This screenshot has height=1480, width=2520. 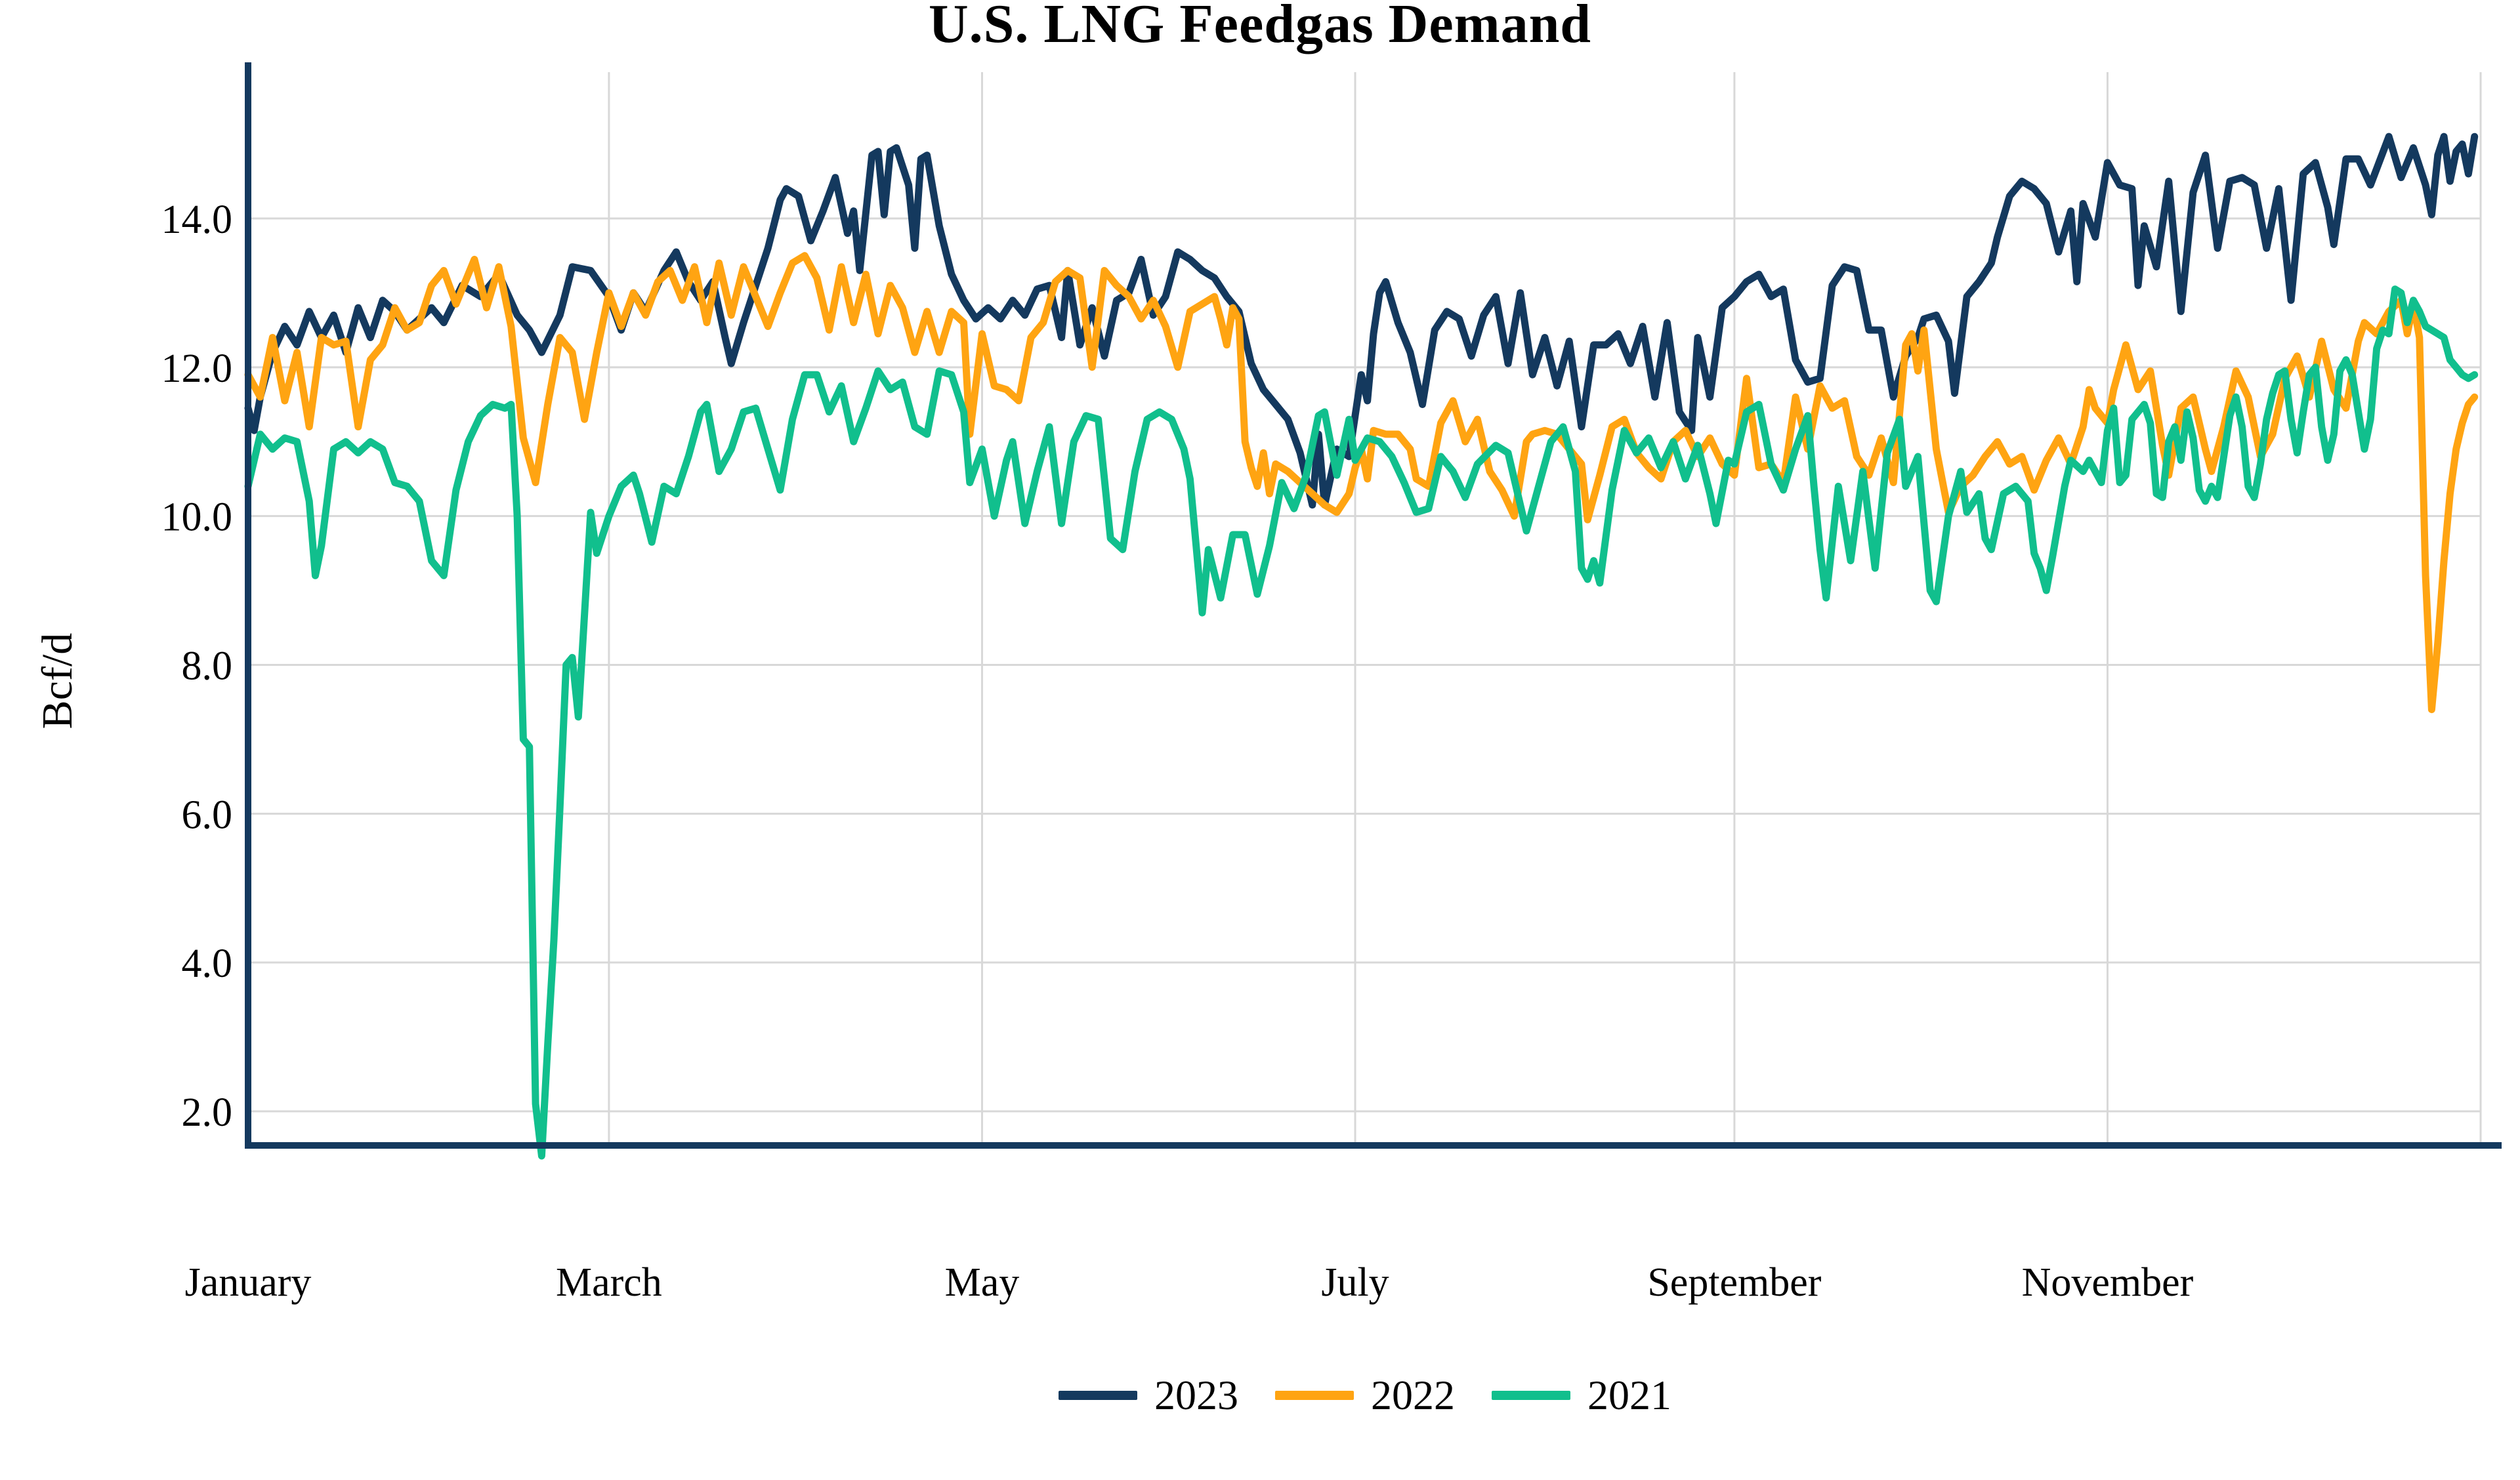 I want to click on y-tick-label-12: 12.0, so click(x=197, y=368).